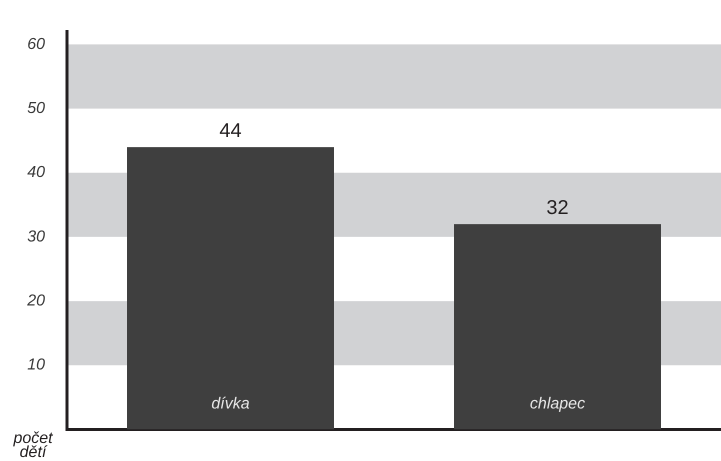 The image size is (721, 461). Describe the element at coordinates (36, 44) in the screenshot. I see `y-tick-label: 60` at that location.